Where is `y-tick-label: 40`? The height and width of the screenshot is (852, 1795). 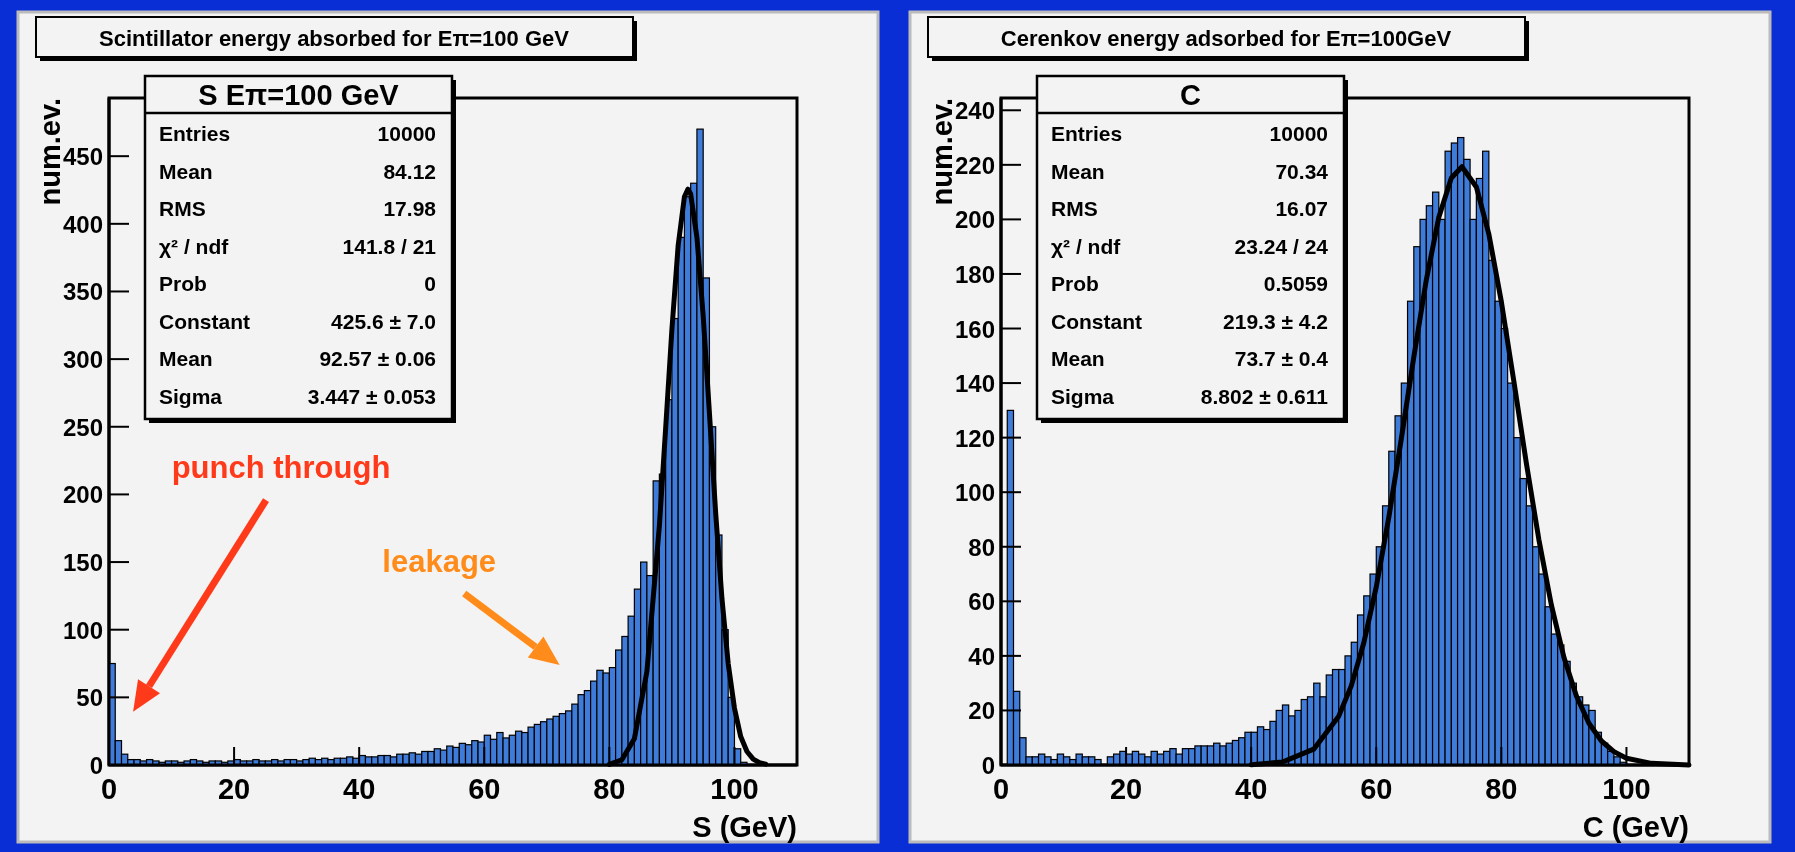
y-tick-label: 40 is located at coordinates (981, 656).